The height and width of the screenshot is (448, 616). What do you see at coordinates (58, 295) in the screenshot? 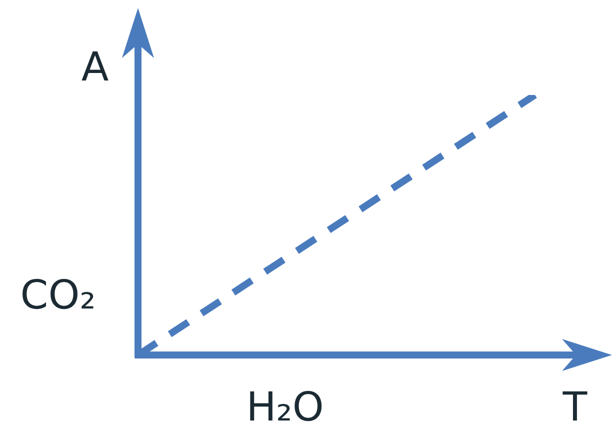
I see `annotation: CO₂` at bounding box center [58, 295].